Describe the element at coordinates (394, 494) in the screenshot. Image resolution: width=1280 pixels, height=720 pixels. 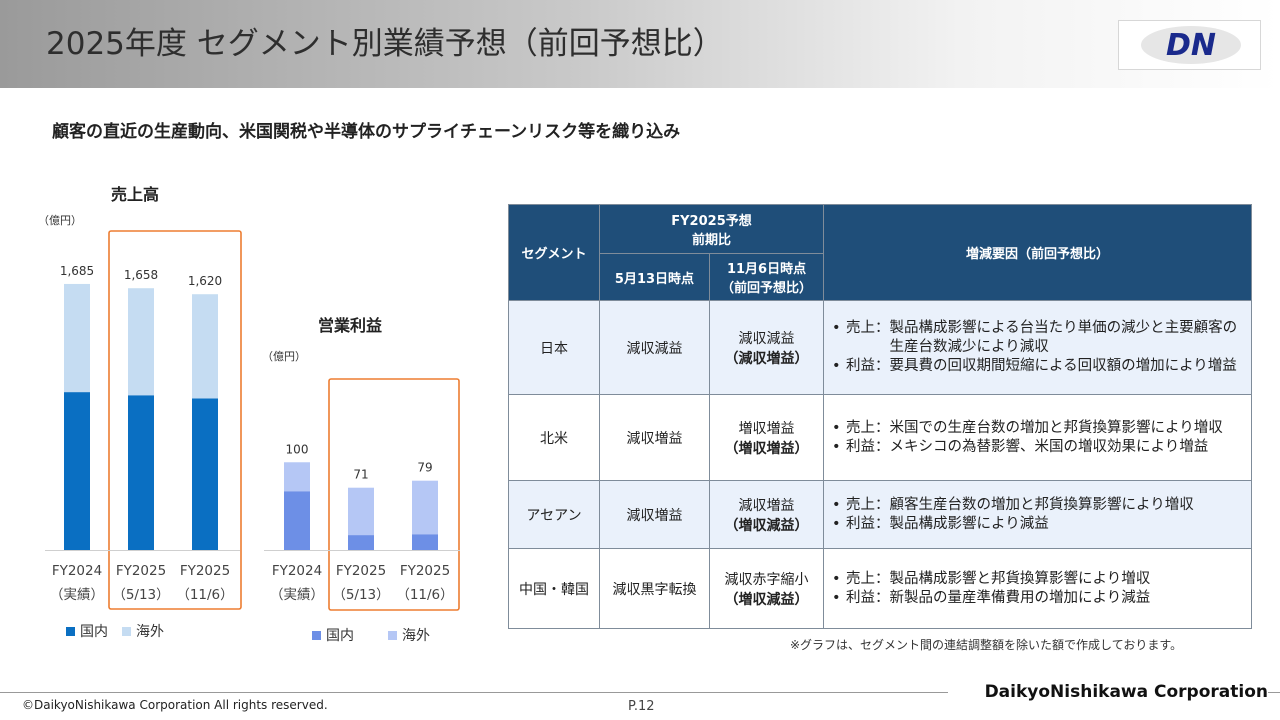
I see `profit-highlight-box` at that location.